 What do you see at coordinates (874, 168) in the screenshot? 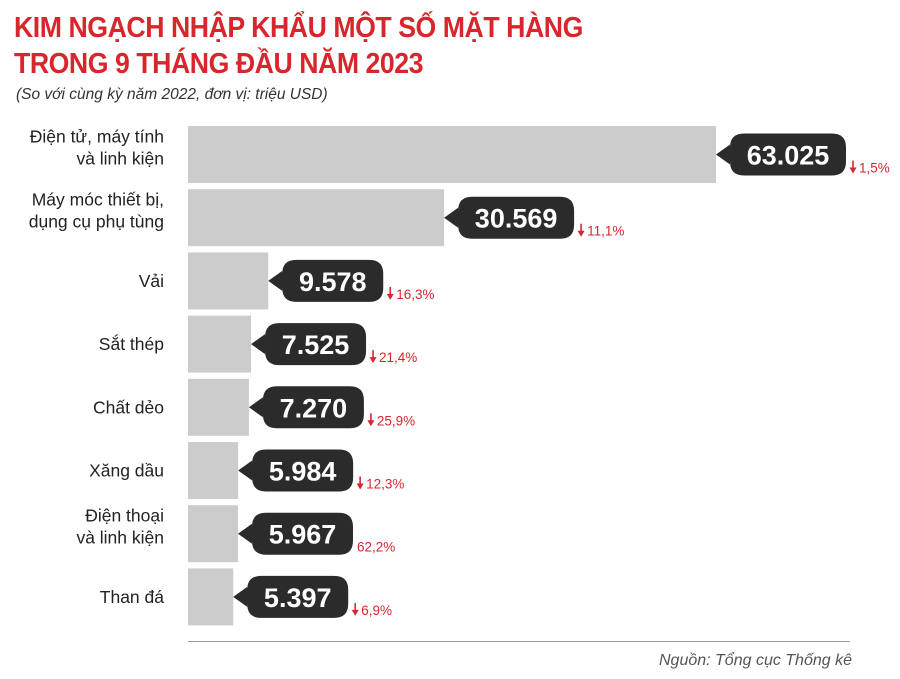
I see `change-label: 1,5%` at bounding box center [874, 168].